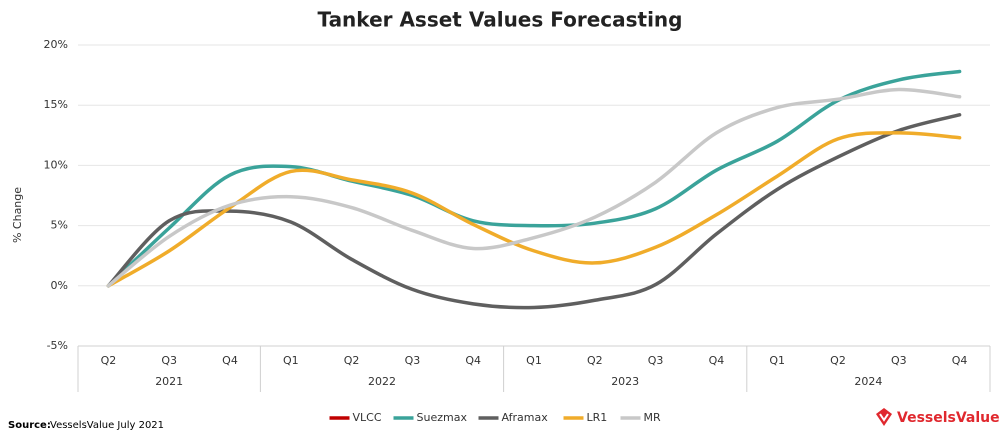 The height and width of the screenshot is (435, 1000). Describe the element at coordinates (107, 425) in the screenshot. I see `source: VesselsValue July 2021` at that location.